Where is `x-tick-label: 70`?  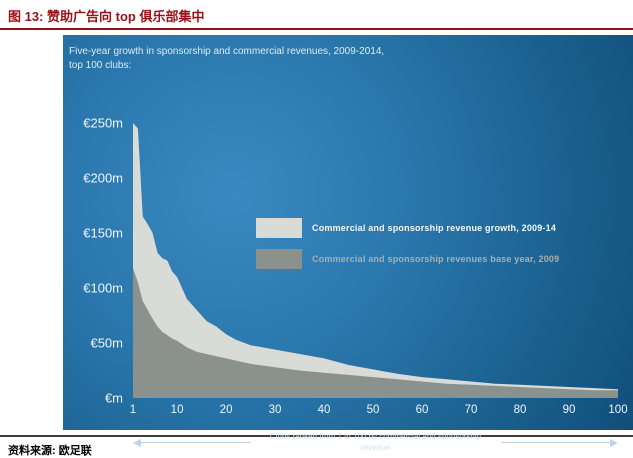
x-tick-label: 70 is located at coordinates (471, 410).